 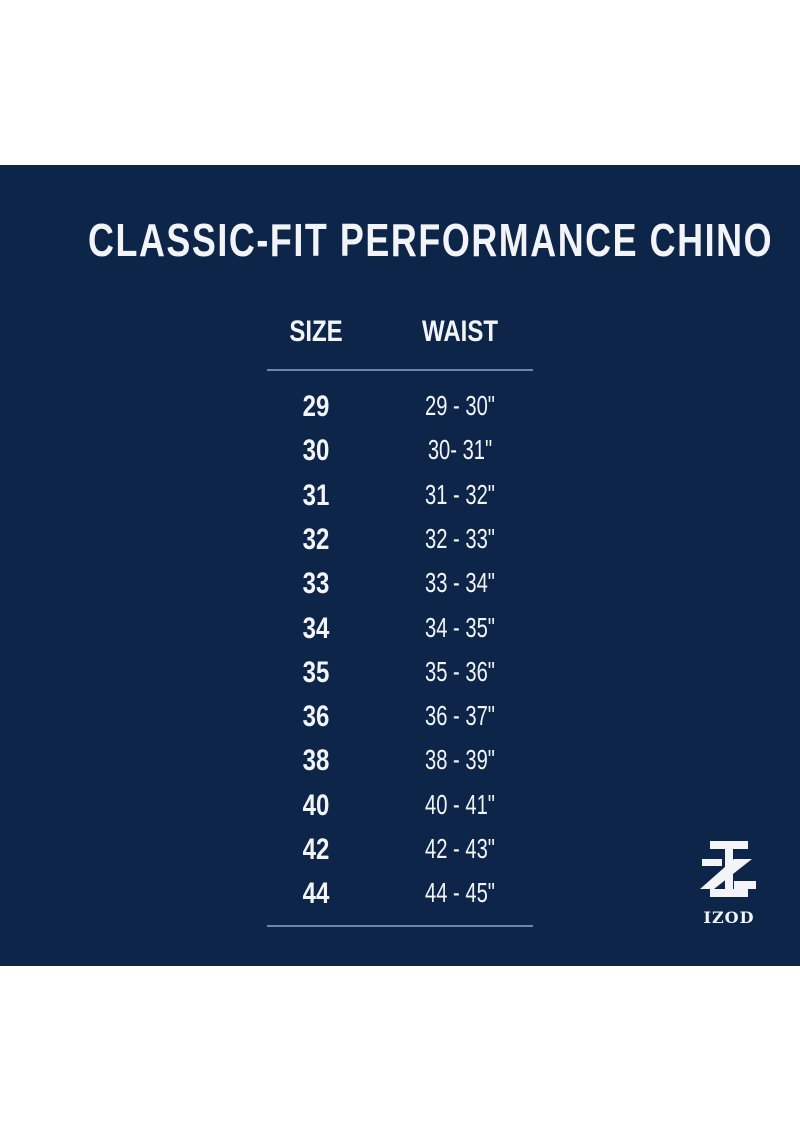 I want to click on size-cell: 29, so click(x=316, y=406).